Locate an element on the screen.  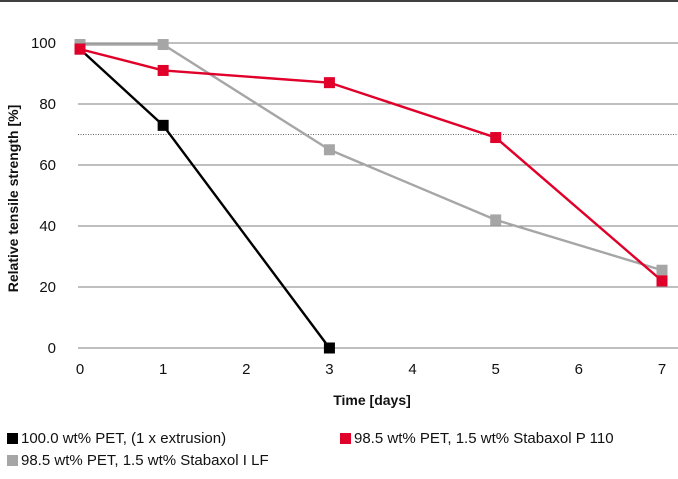
legend-item-series-3: 98.5 wt% PET, 1.5 wt% Stabaxol I LF is located at coordinates (138, 460).